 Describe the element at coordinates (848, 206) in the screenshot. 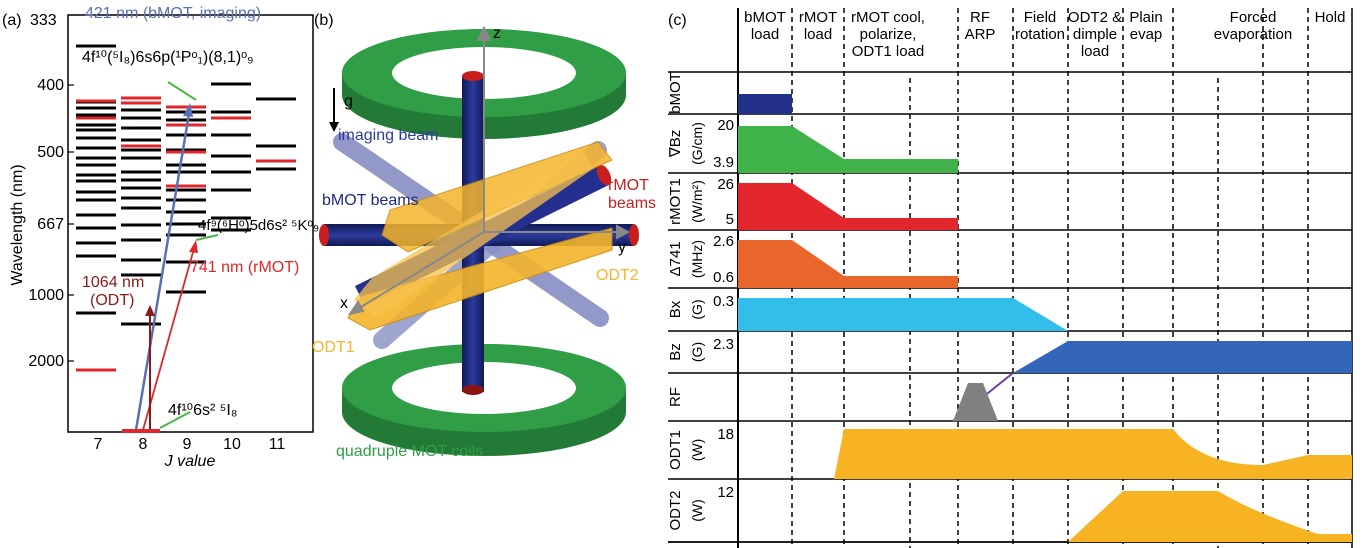

I see `rmot1-trace` at that location.